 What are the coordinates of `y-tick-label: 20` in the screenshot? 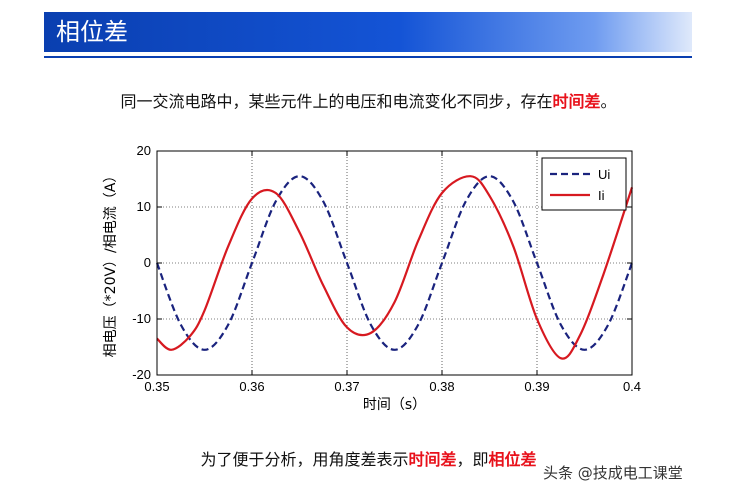 It's located at (144, 150).